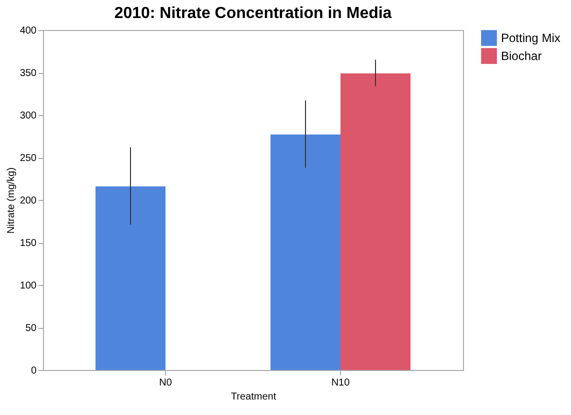 Image resolution: width=571 pixels, height=415 pixels. Describe the element at coordinates (33, 371) in the screenshot. I see `y-tick-label: 0` at that location.